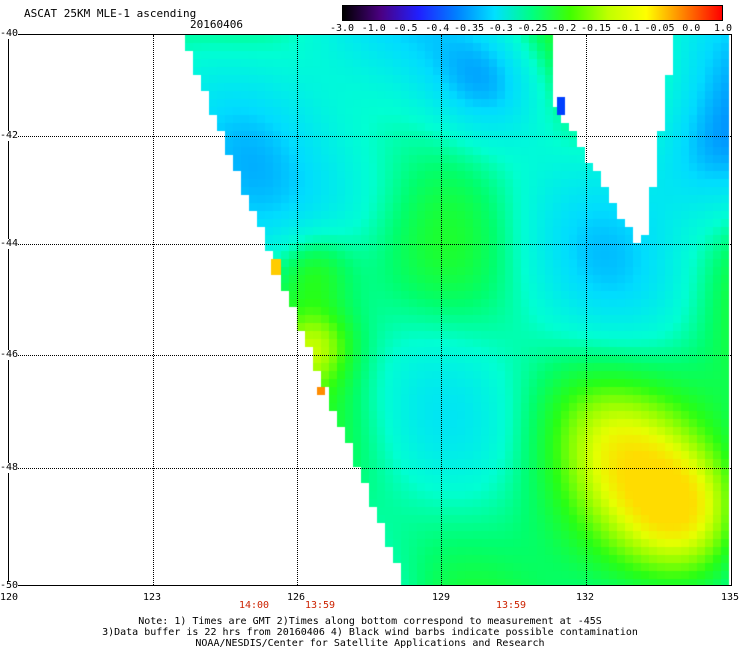 The image size is (740, 650). I want to click on color-scale-label: -0.5, so click(405, 28).